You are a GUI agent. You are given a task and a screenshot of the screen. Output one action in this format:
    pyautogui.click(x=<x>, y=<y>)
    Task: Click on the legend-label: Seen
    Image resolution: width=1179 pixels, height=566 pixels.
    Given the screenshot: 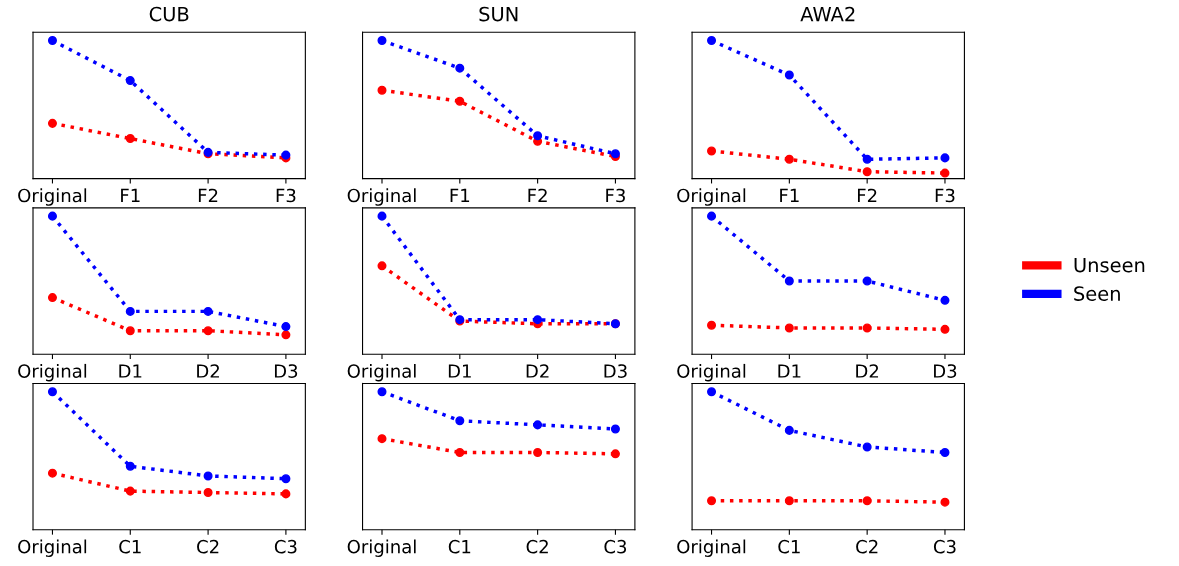 What is the action you would take?
    pyautogui.click(x=1097, y=293)
    